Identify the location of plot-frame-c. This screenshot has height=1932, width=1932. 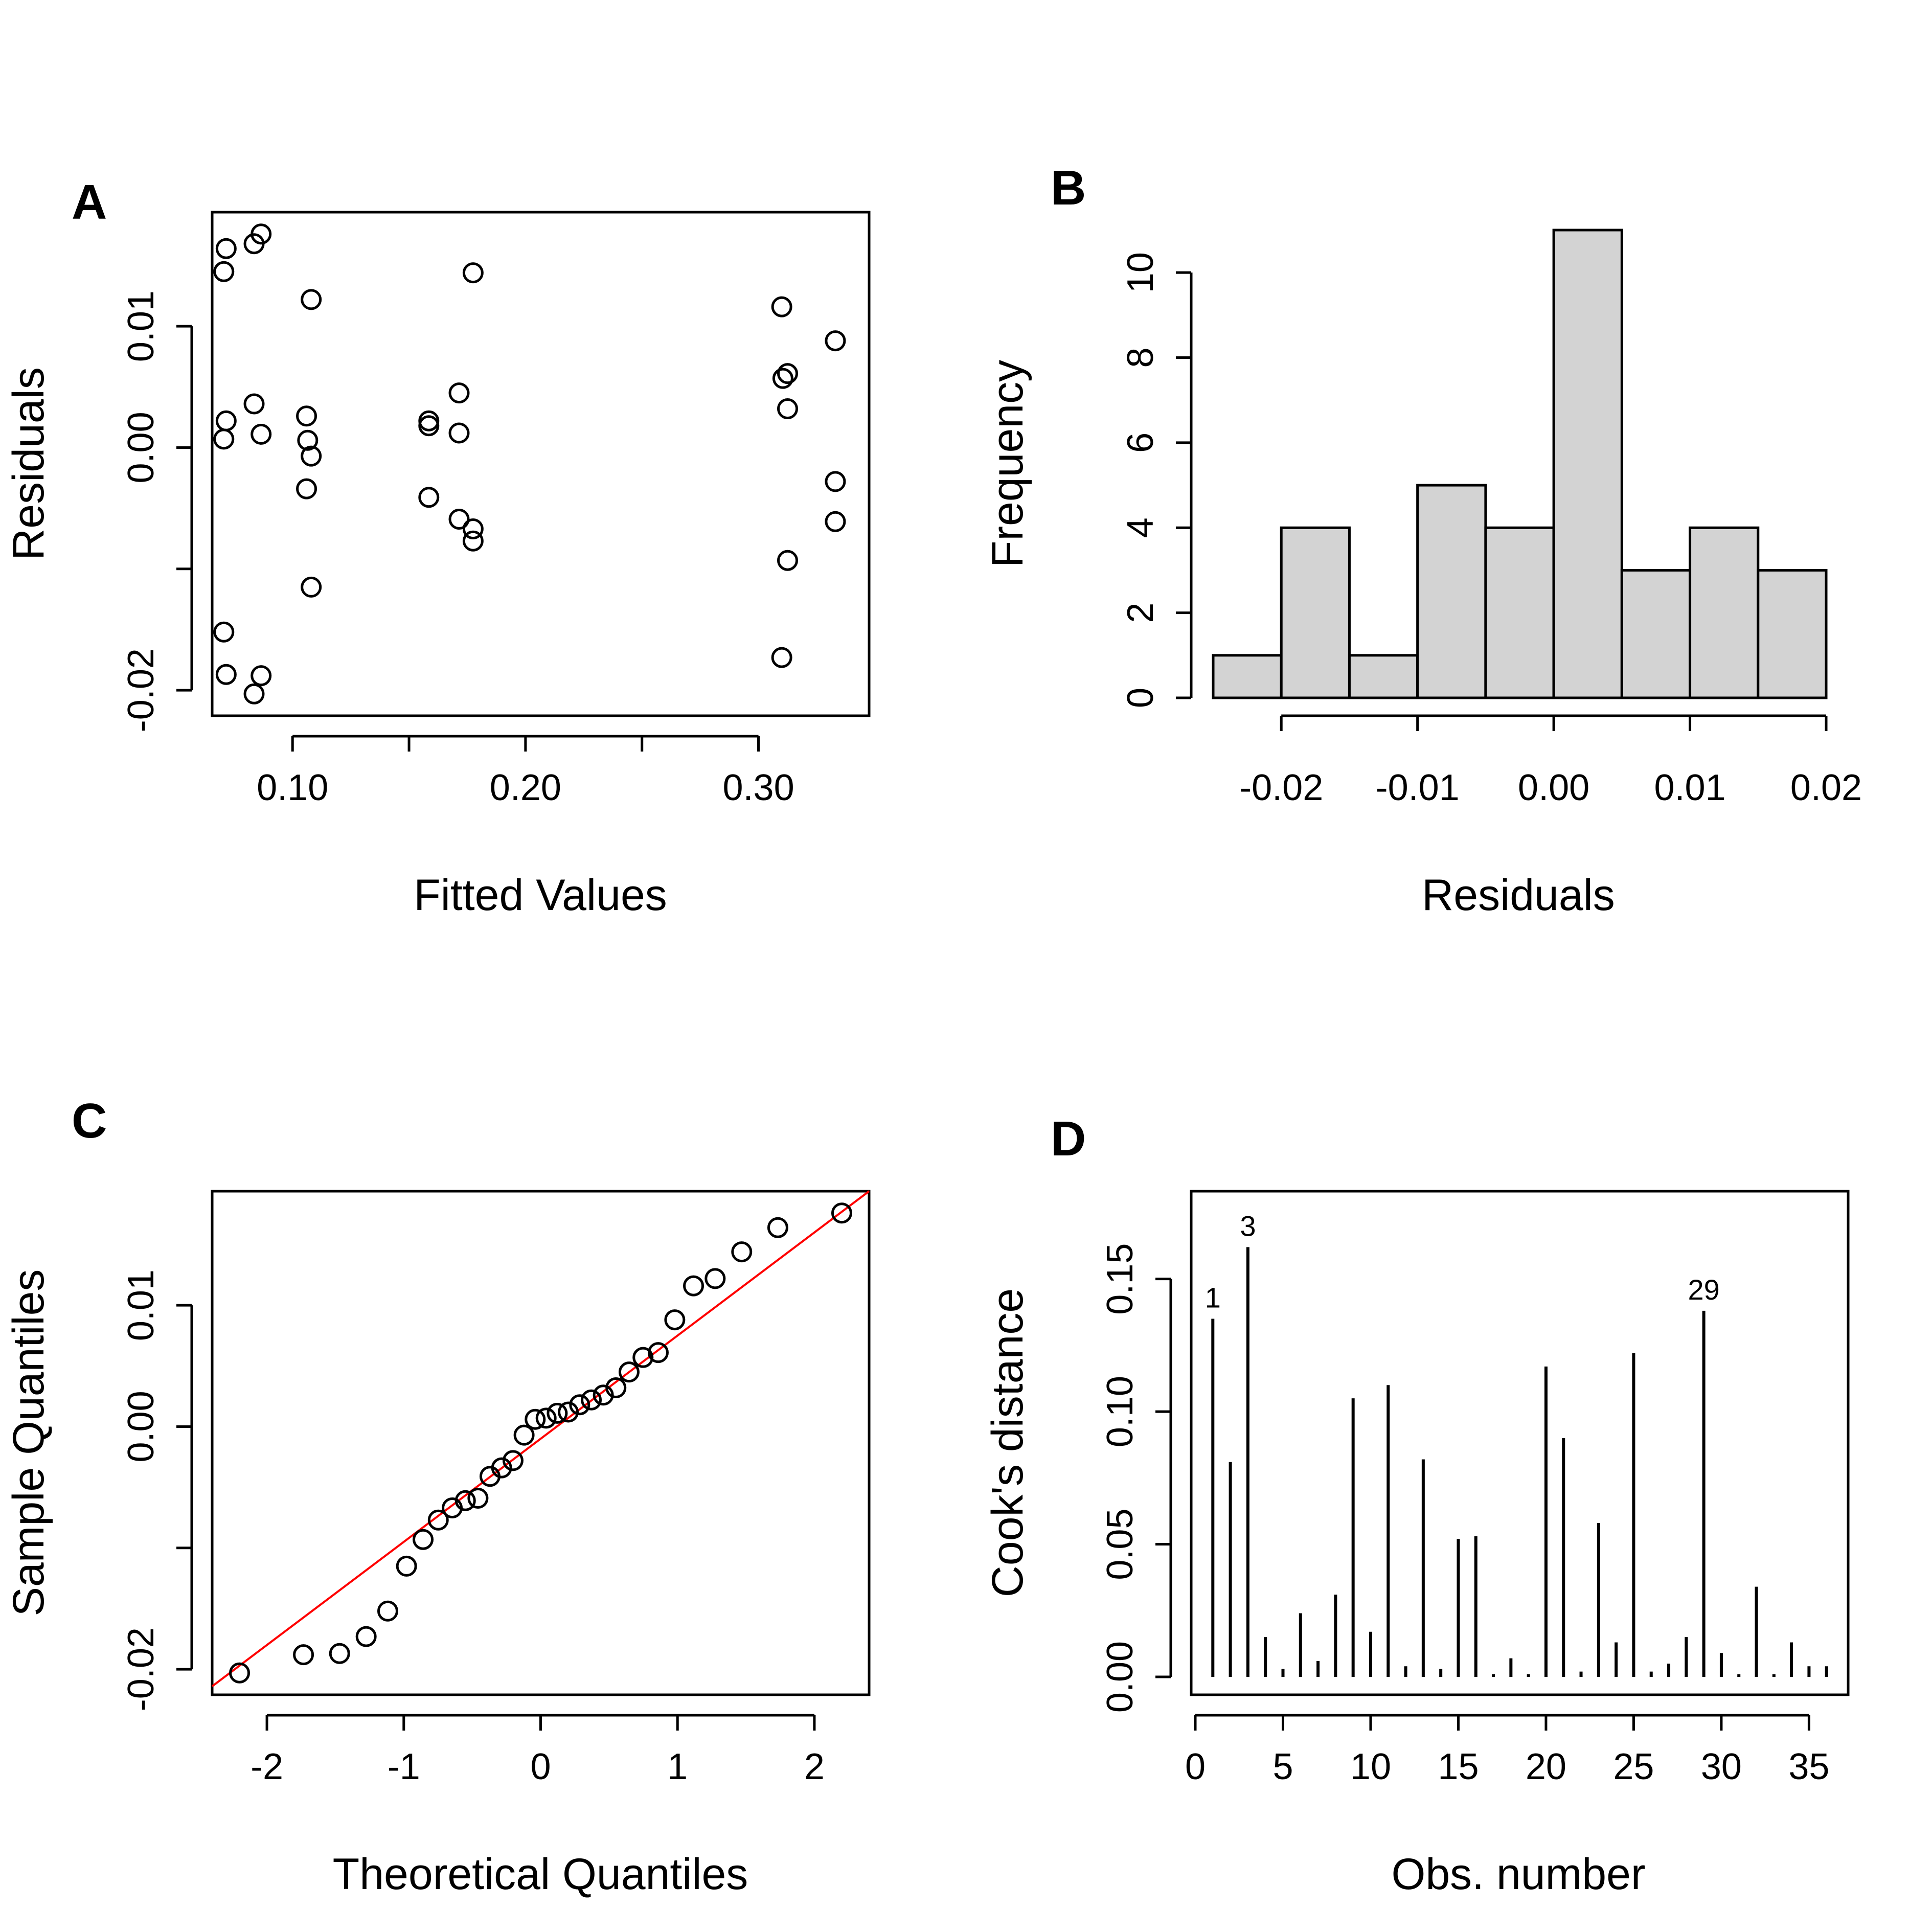
(541, 1443).